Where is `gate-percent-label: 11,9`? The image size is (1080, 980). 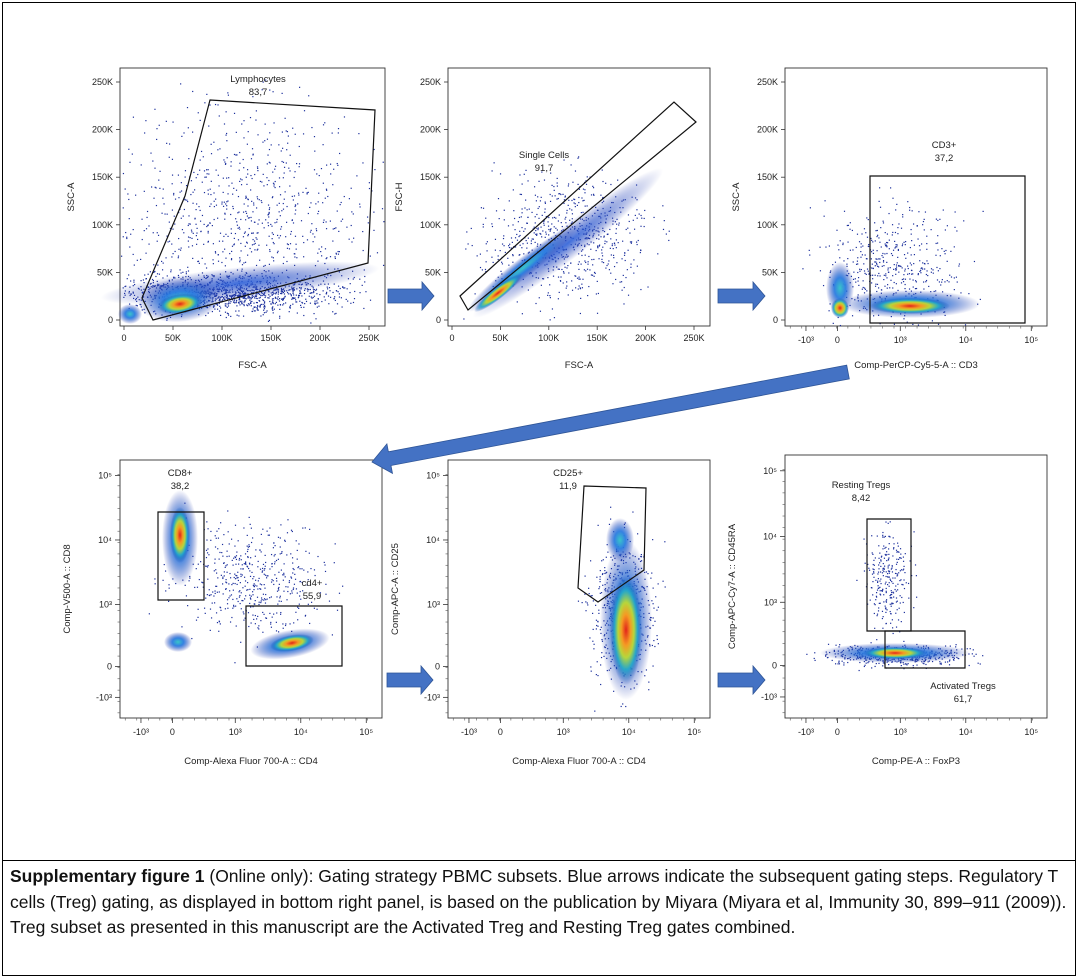
gate-percent-label: 11,9 is located at coordinates (568, 486).